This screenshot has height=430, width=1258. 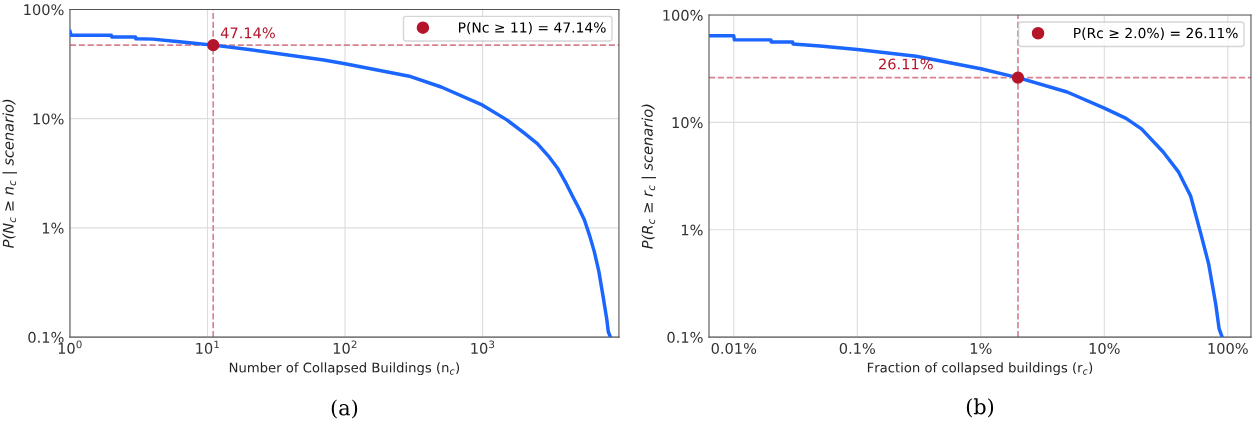 What do you see at coordinates (247, 33) in the screenshot?
I see `annotation: 47.14%` at bounding box center [247, 33].